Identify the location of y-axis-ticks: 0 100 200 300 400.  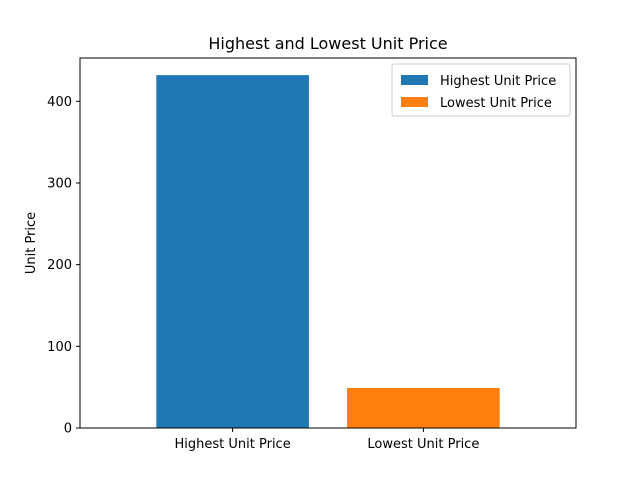
(63, 266).